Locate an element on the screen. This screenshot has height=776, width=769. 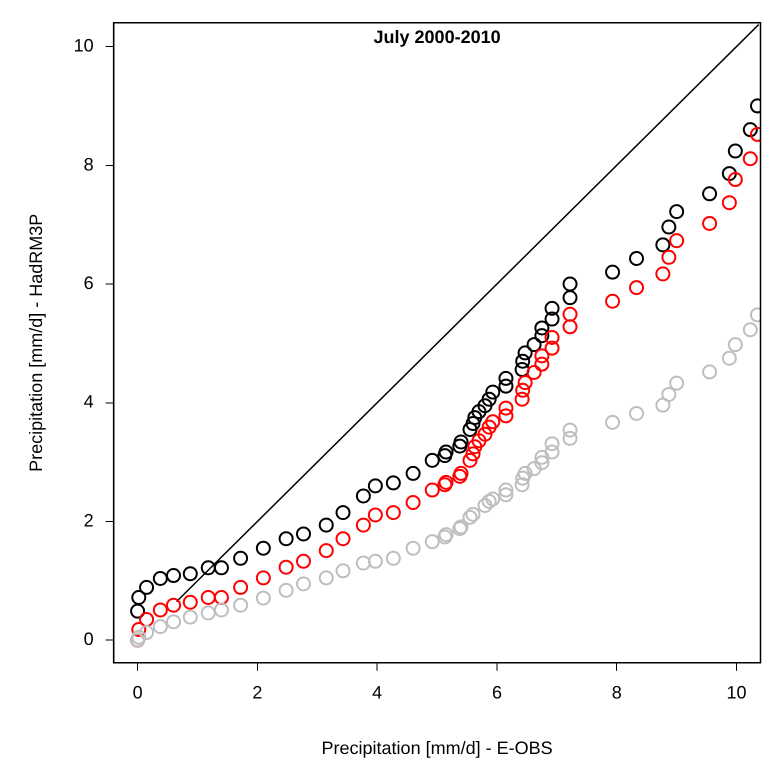
y-axis-title: Precipitation [mm/d] - HadRM3P is located at coordinates (36, 343).